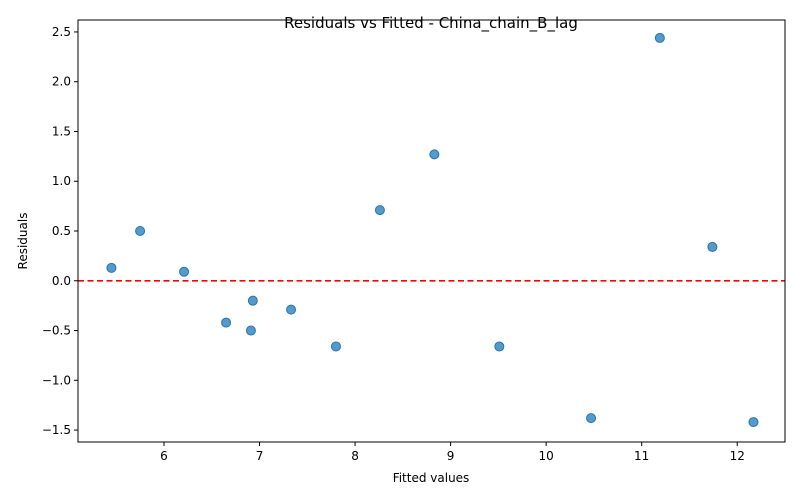  What do you see at coordinates (431, 23) in the screenshot?
I see `chart-title: Residuals vs Fitted - China_chain_B_lag` at bounding box center [431, 23].